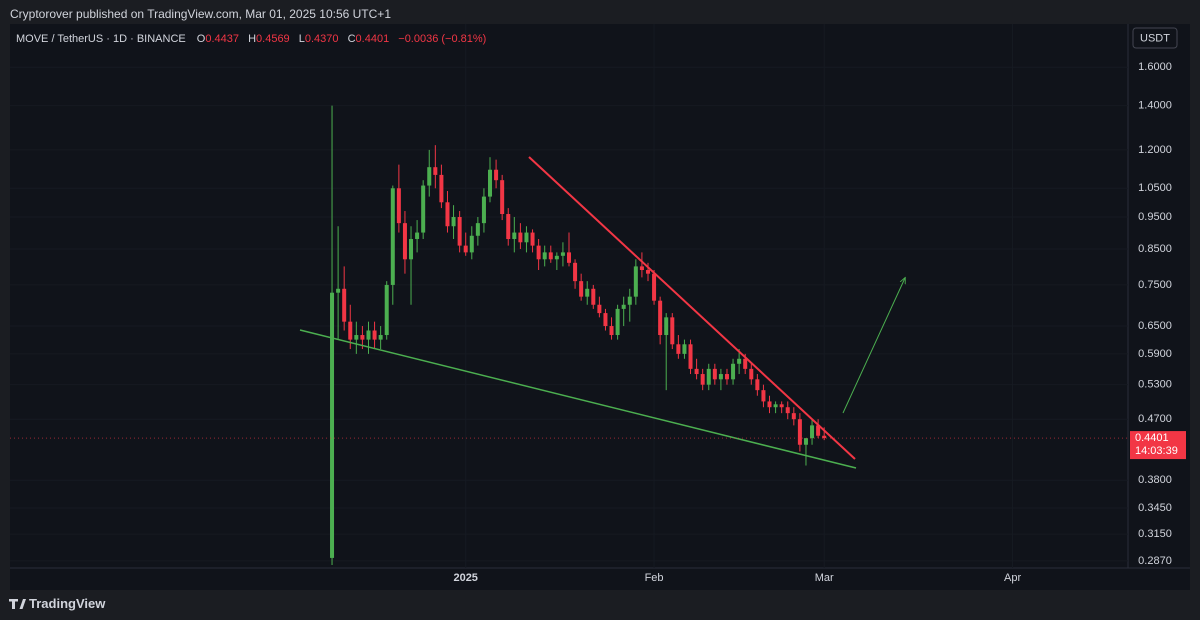 This screenshot has height=620, width=1200. What do you see at coordinates (873, 346) in the screenshot?
I see `breakout-arrow` at bounding box center [873, 346].